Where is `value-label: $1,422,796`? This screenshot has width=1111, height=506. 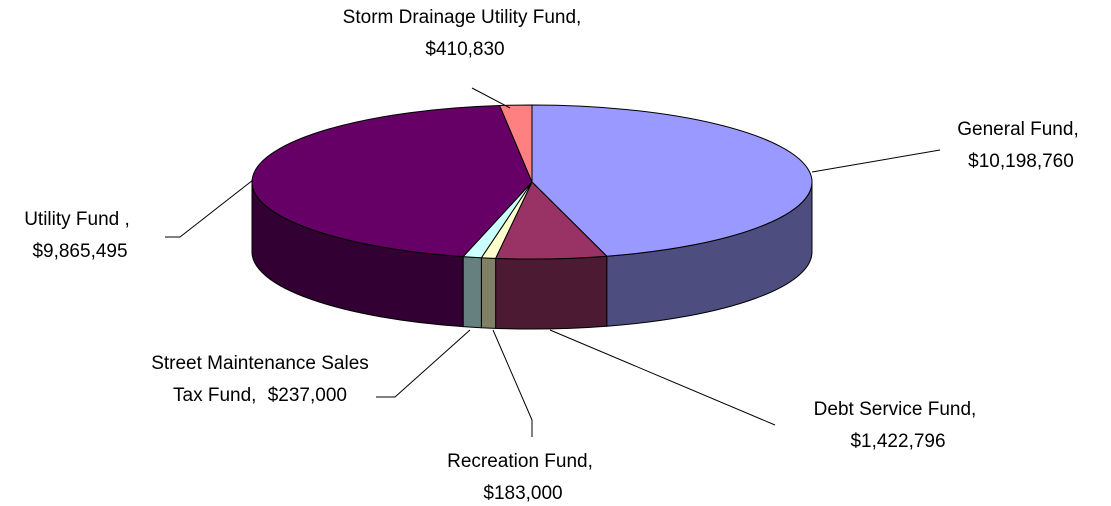 value-label: $1,422,796 is located at coordinates (898, 441).